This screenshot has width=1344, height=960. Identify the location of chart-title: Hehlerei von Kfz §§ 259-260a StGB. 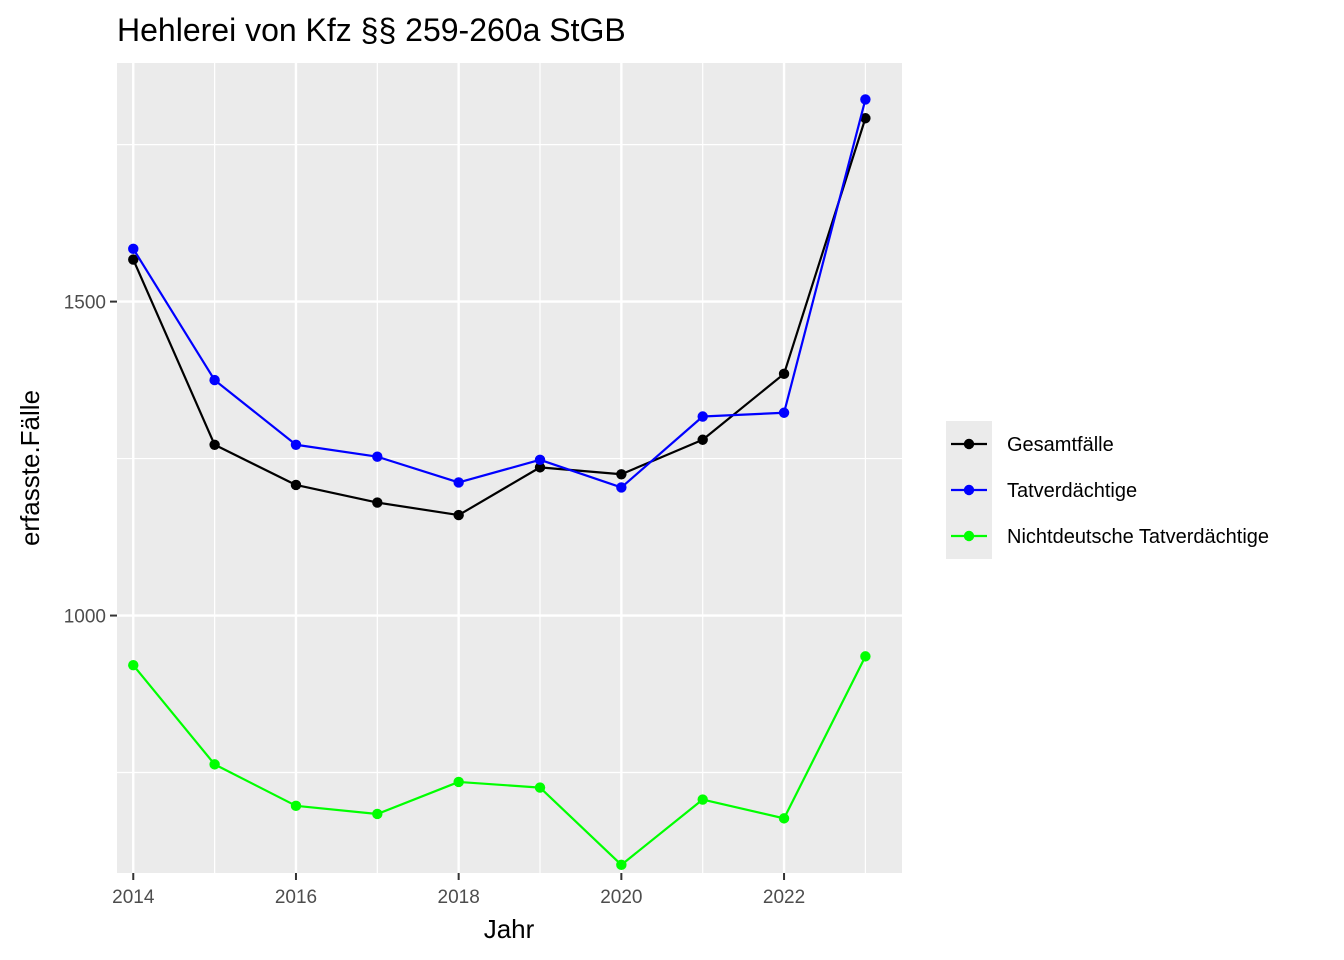
(371, 30).